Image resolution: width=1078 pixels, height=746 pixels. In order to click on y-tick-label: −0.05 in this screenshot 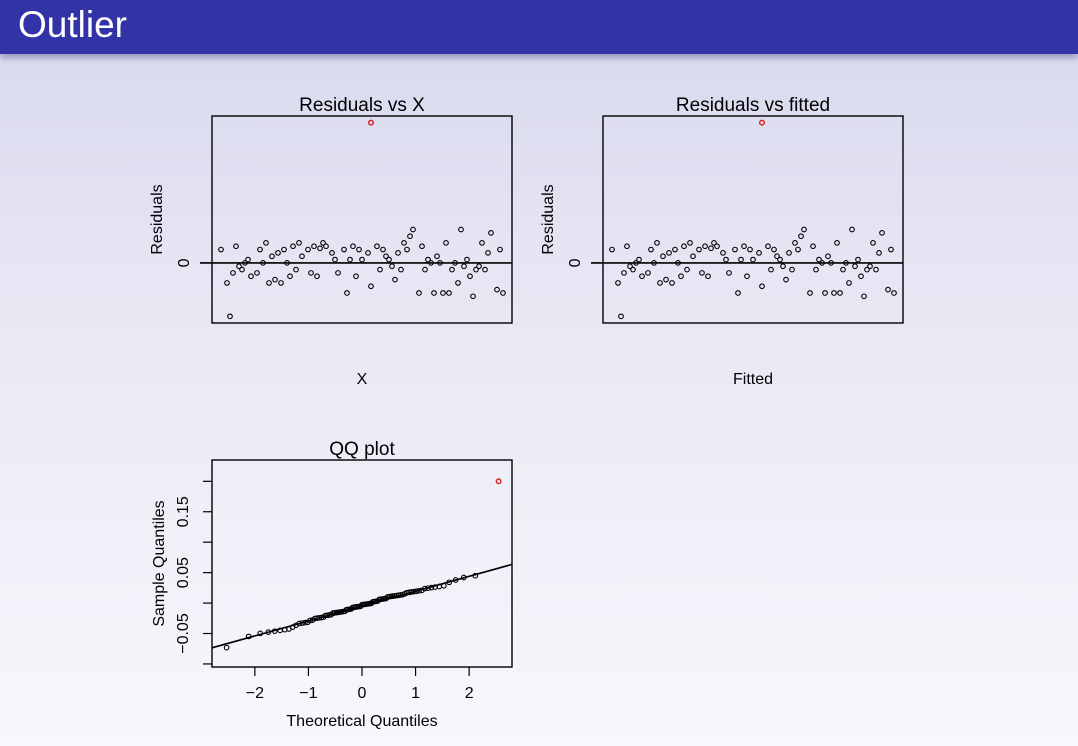, I will do `click(183, 633)`.